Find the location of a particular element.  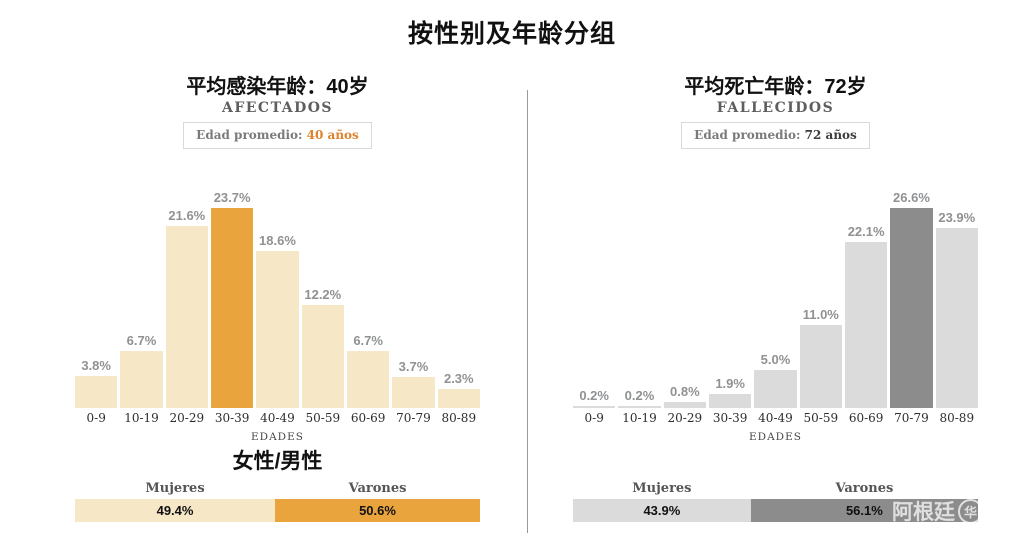

bar-column: 22.1% is located at coordinates (866, 315).